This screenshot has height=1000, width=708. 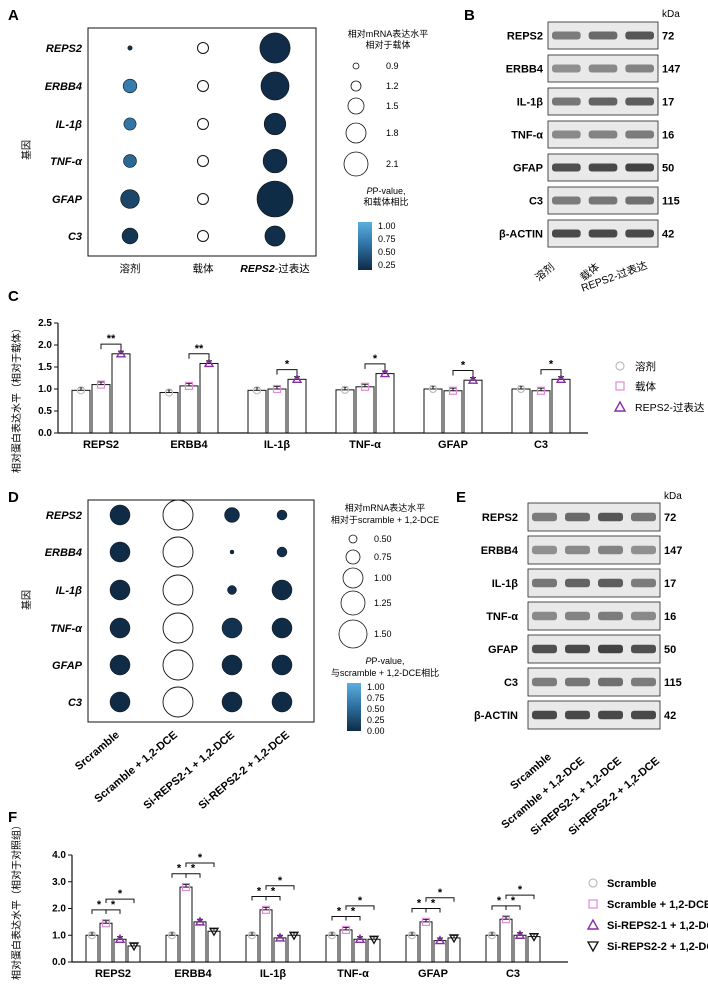 What do you see at coordinates (383, 539) in the screenshot?
I see `size-legend-label: 0.50` at bounding box center [383, 539].